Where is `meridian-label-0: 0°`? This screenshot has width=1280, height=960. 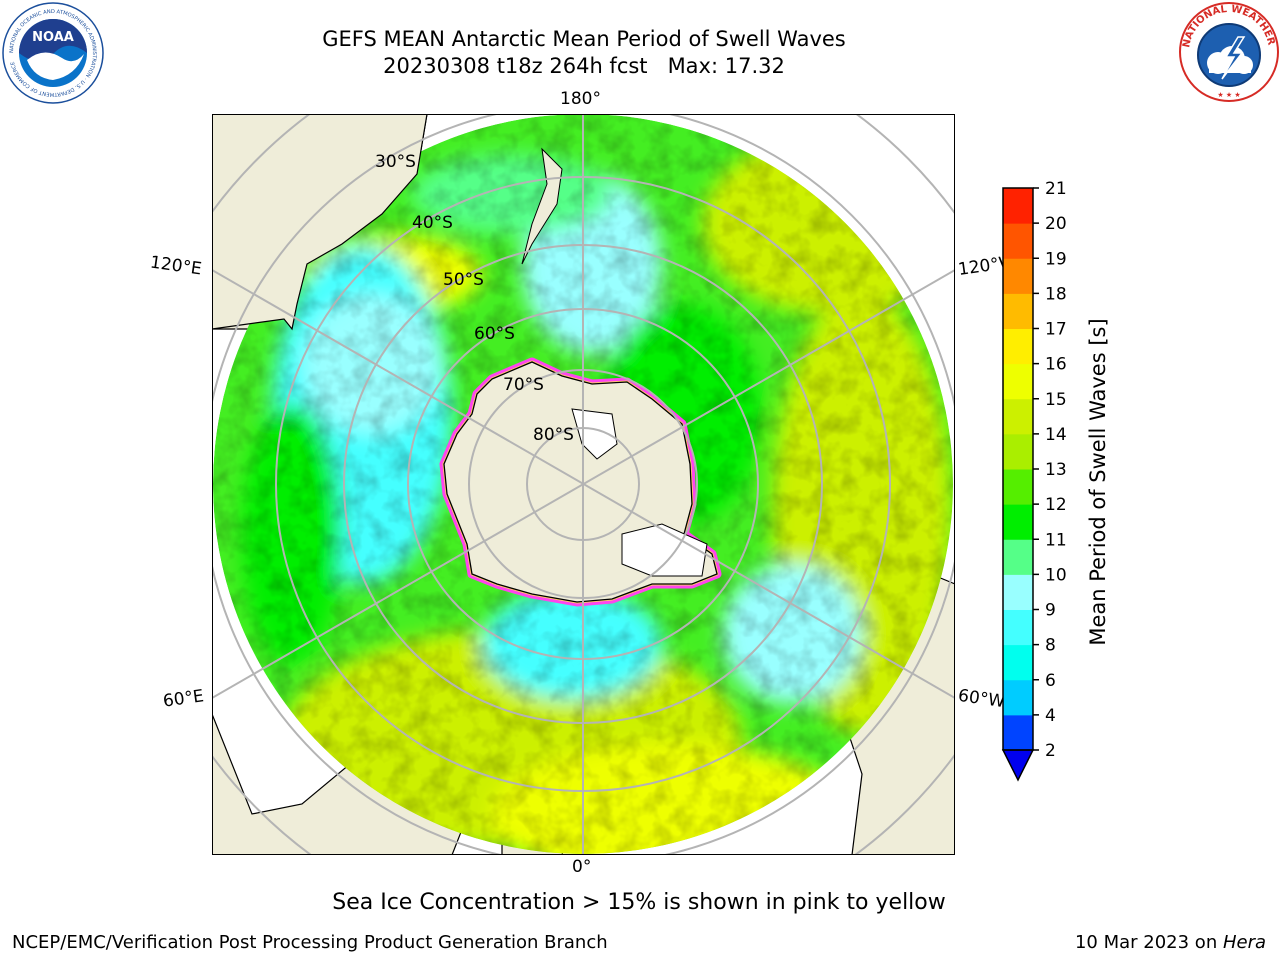 meridian-label-0: 0° is located at coordinates (582, 867).